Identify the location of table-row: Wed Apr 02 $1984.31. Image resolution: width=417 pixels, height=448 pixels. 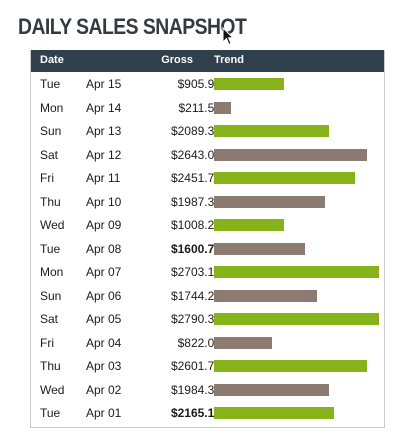
(207, 390).